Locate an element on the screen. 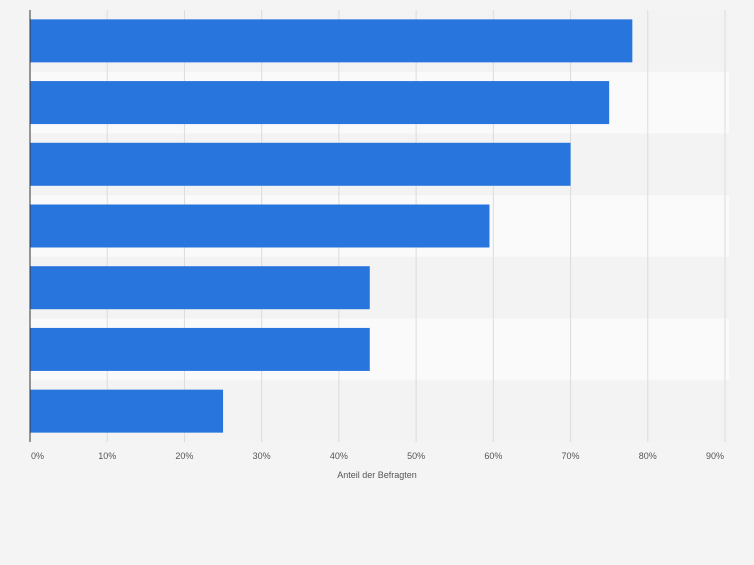 The width and height of the screenshot is (754, 565). x-axis-label: Anteil der Befragten is located at coordinates (377, 475).